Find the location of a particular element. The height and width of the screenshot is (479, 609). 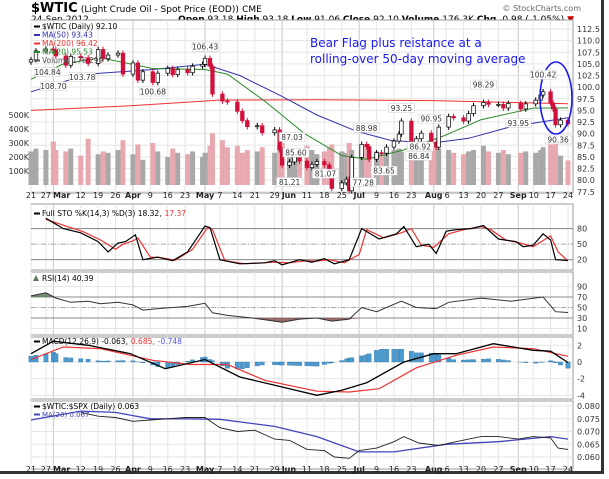

x-tick-label: 16 is located at coordinates (394, 195).